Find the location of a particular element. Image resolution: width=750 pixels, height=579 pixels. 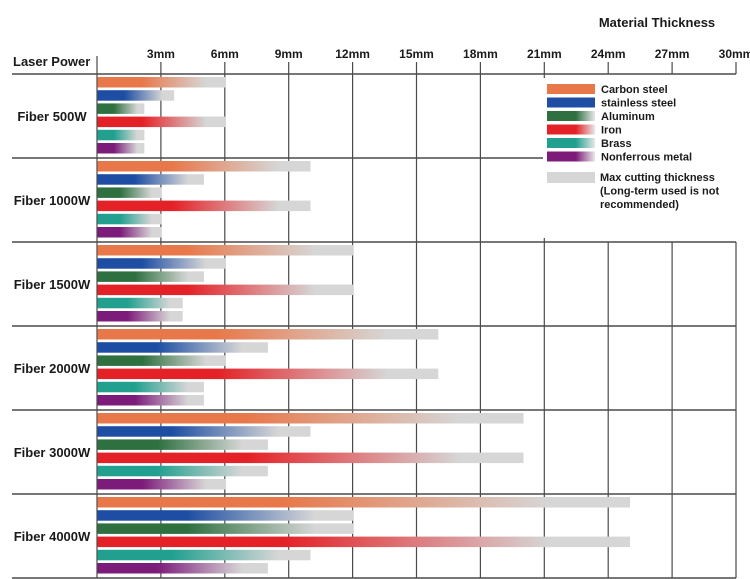

y-axis-label: Laser Power is located at coordinates (51, 61).